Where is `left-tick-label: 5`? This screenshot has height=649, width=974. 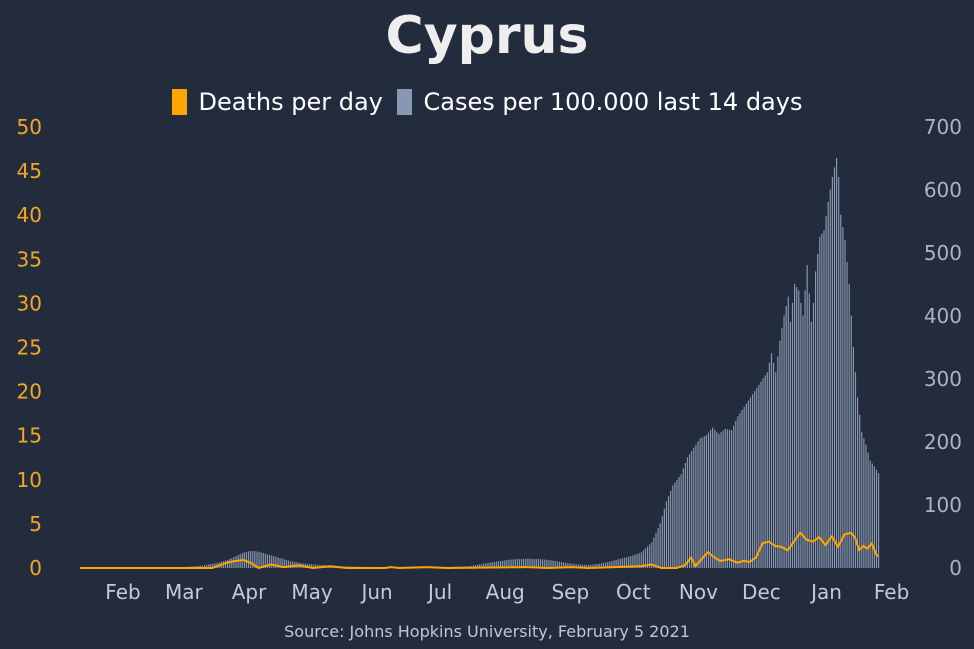
left-tick-label: 5 is located at coordinates (35, 524).